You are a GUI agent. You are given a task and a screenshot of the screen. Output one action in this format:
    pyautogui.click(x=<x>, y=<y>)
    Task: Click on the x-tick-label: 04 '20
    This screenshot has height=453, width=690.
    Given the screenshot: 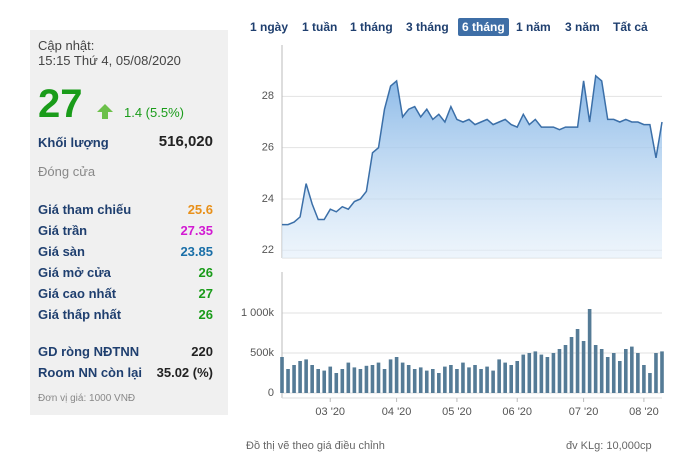 What is the action you would take?
    pyautogui.click(x=397, y=412)
    